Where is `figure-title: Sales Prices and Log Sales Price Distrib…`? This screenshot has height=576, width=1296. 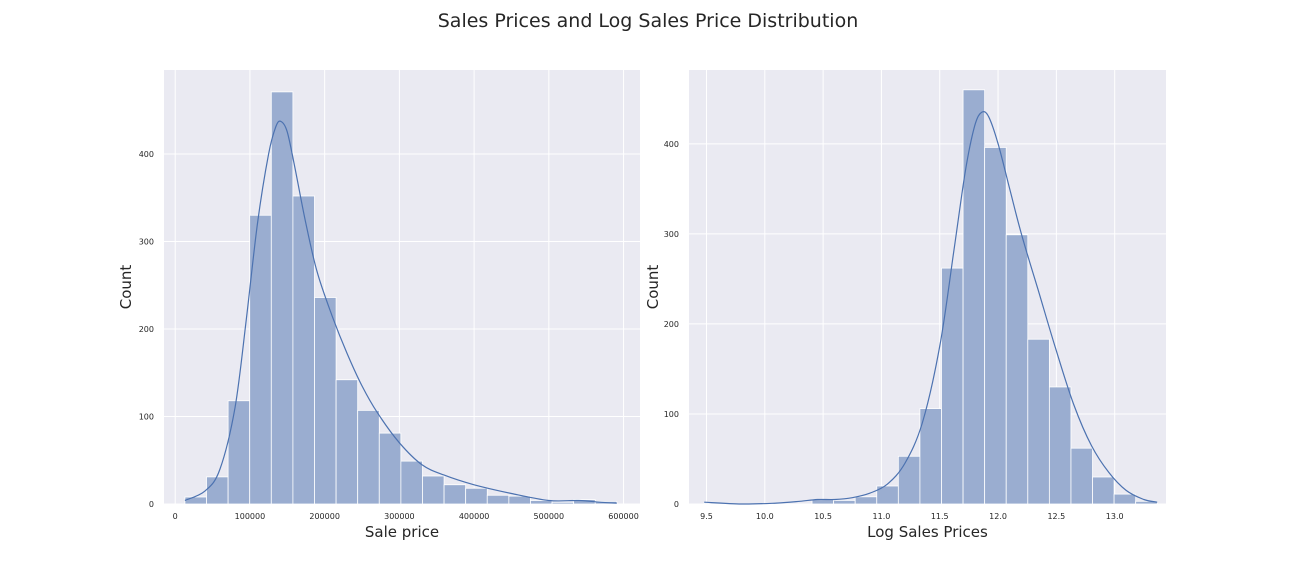
figure-title: Sales Prices and Log Sales Price Distrib… is located at coordinates (648, 21).